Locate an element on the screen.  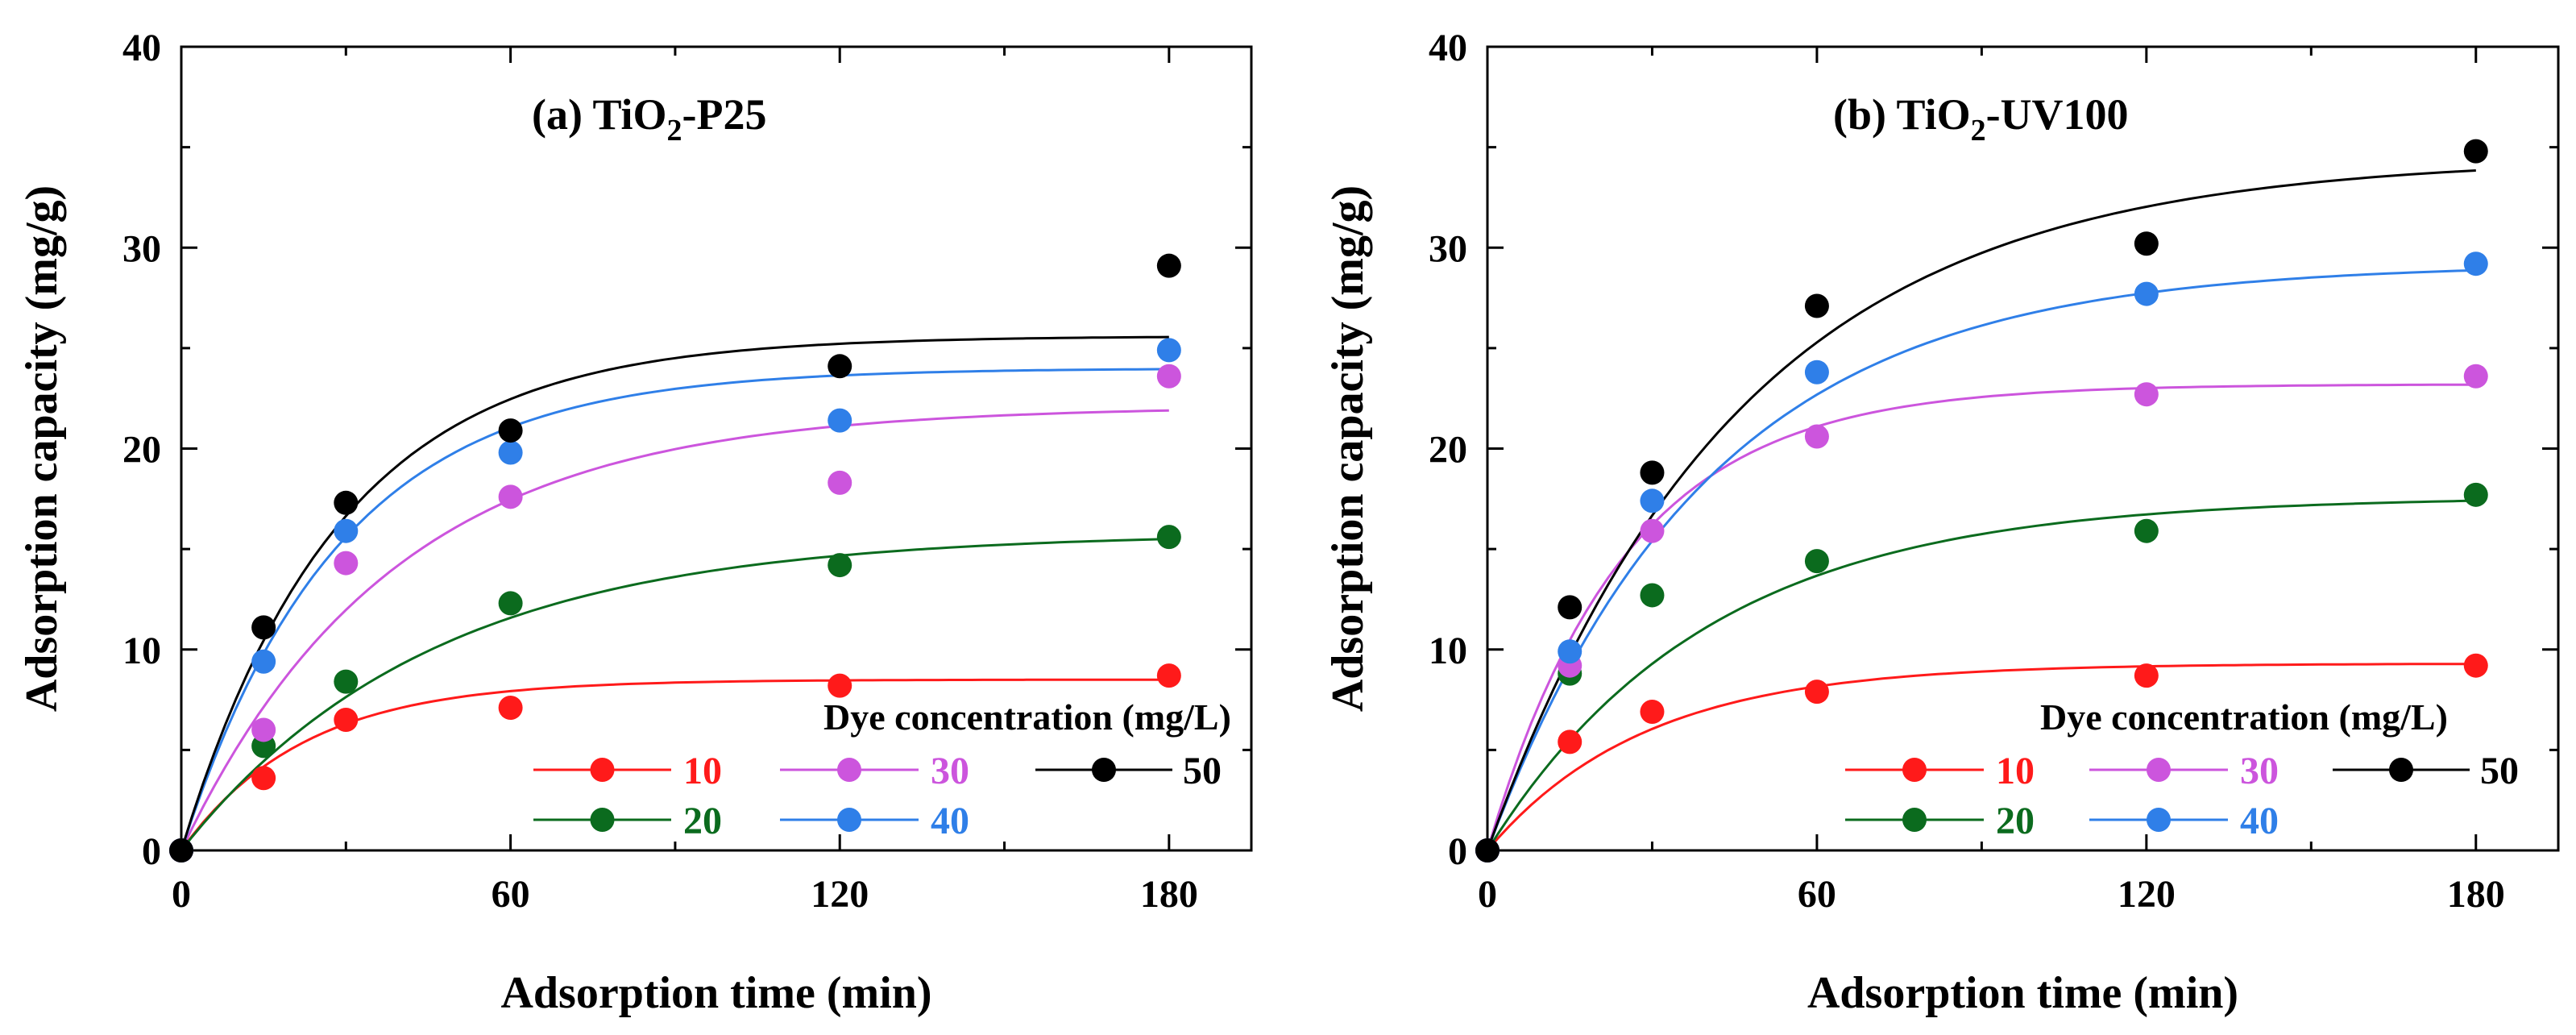
panel-title: (b) TiO2-UV100 is located at coordinates (1981, 119).